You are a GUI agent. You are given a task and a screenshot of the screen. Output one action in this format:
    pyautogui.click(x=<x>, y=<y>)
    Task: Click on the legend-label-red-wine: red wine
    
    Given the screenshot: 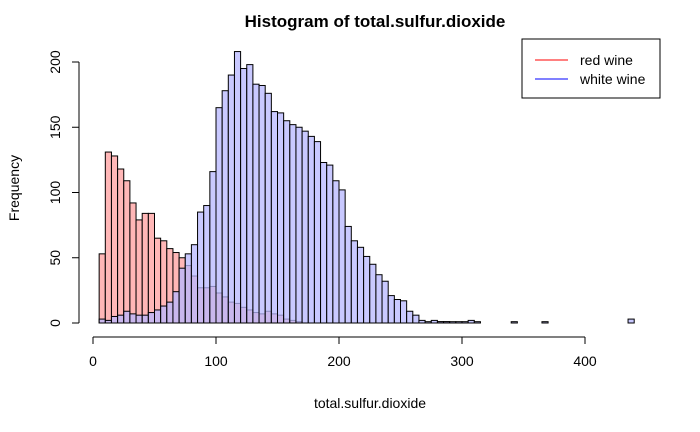 What is the action you would take?
    pyautogui.click(x=606, y=60)
    